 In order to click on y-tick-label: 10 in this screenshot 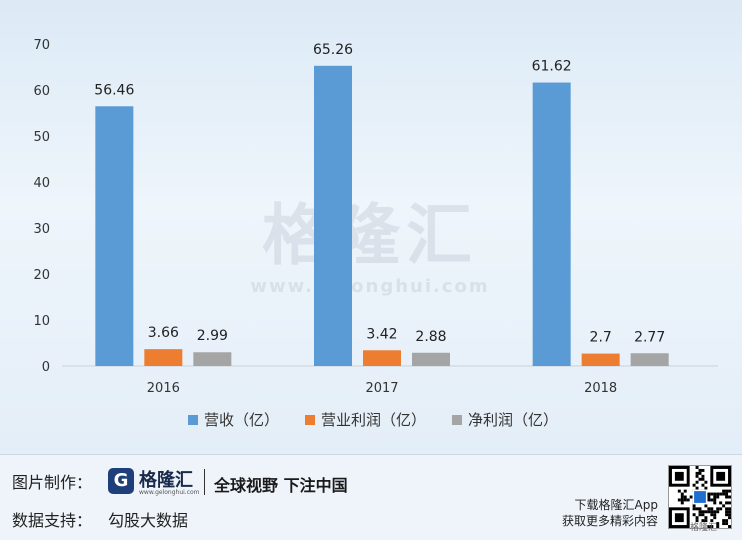, I will do `click(41, 321)`.